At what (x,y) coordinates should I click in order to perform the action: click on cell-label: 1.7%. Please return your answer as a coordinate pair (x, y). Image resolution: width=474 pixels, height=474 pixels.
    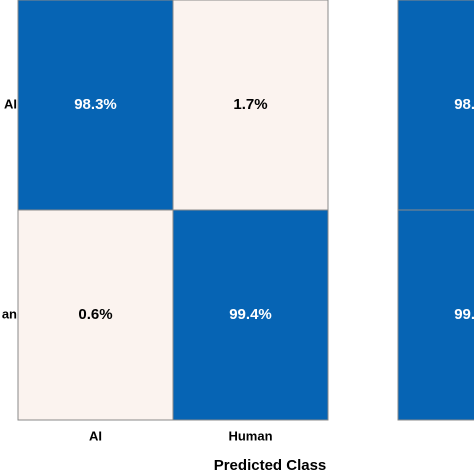
    Looking at the image, I should click on (250, 104).